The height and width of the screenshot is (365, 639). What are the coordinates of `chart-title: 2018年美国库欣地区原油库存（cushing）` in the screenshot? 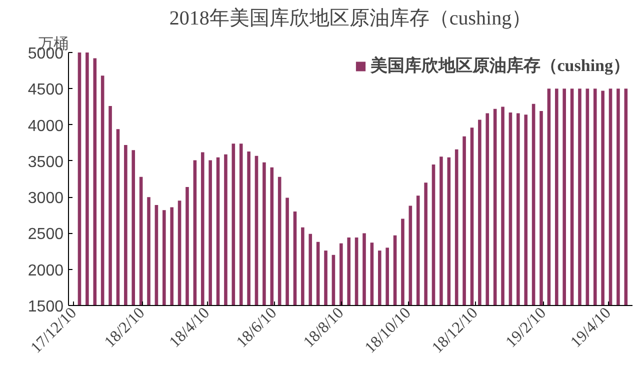 It's located at (350, 18).